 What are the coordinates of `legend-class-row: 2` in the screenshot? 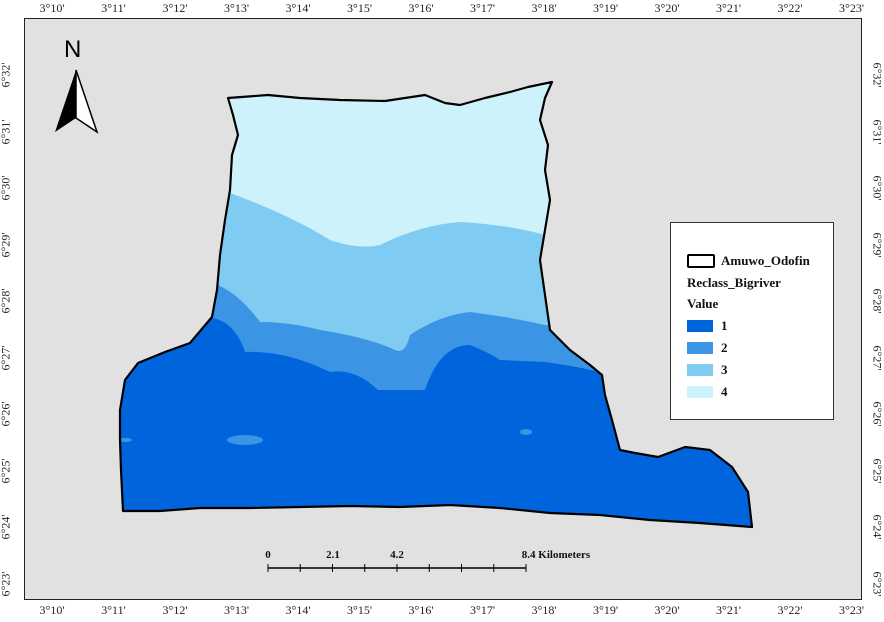 It's located at (707, 348).